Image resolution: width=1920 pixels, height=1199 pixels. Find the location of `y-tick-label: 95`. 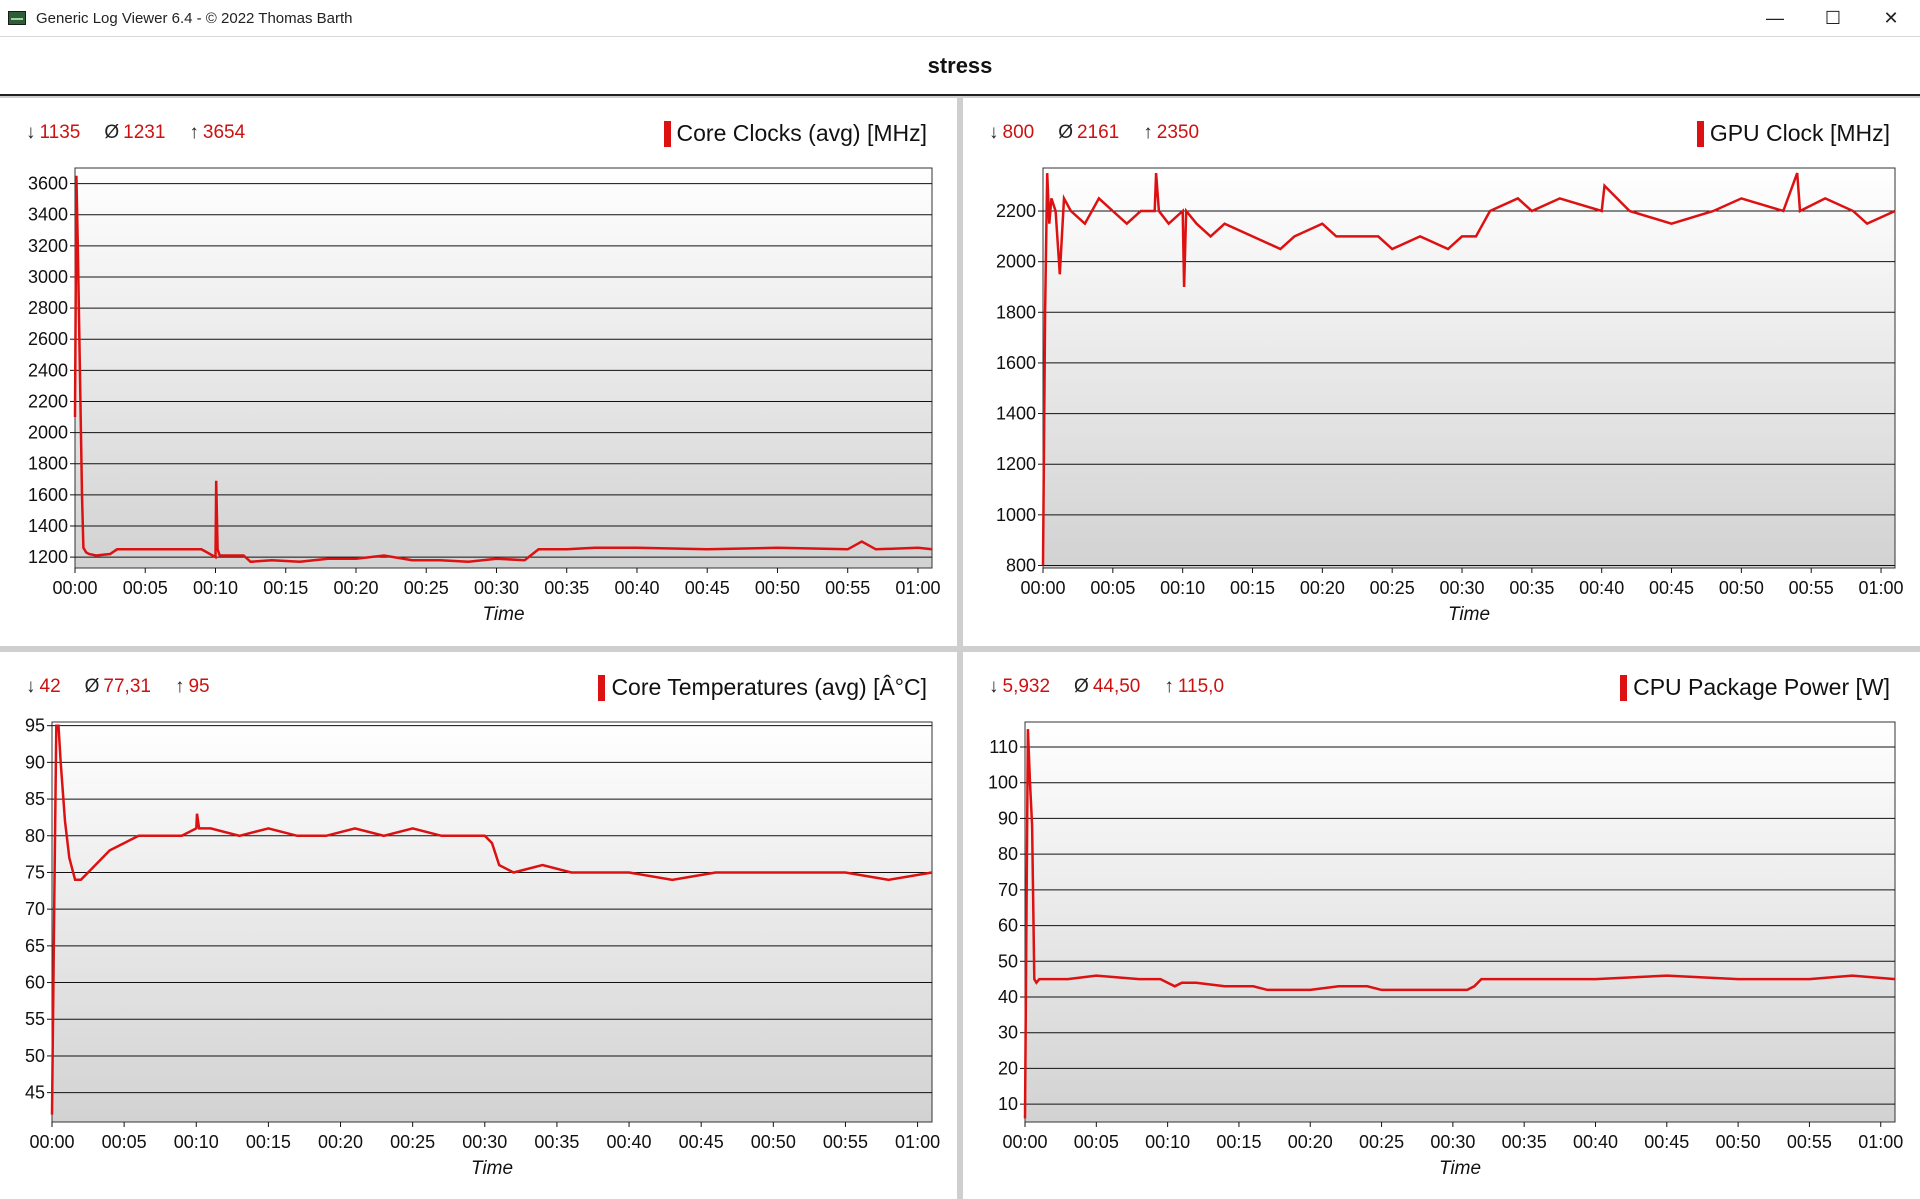

y-tick-label: 95 is located at coordinates (35, 726).